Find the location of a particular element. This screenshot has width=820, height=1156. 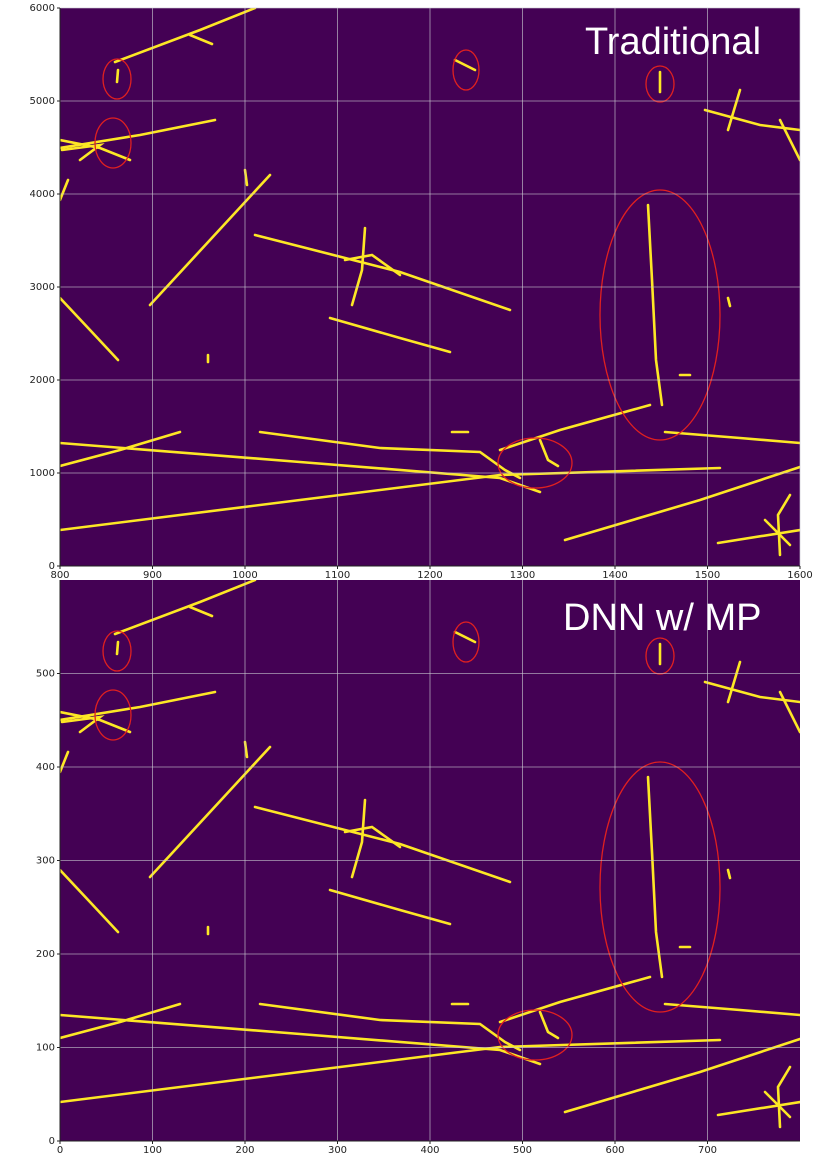

y-tick-label: 400 is located at coordinates (45, 767).